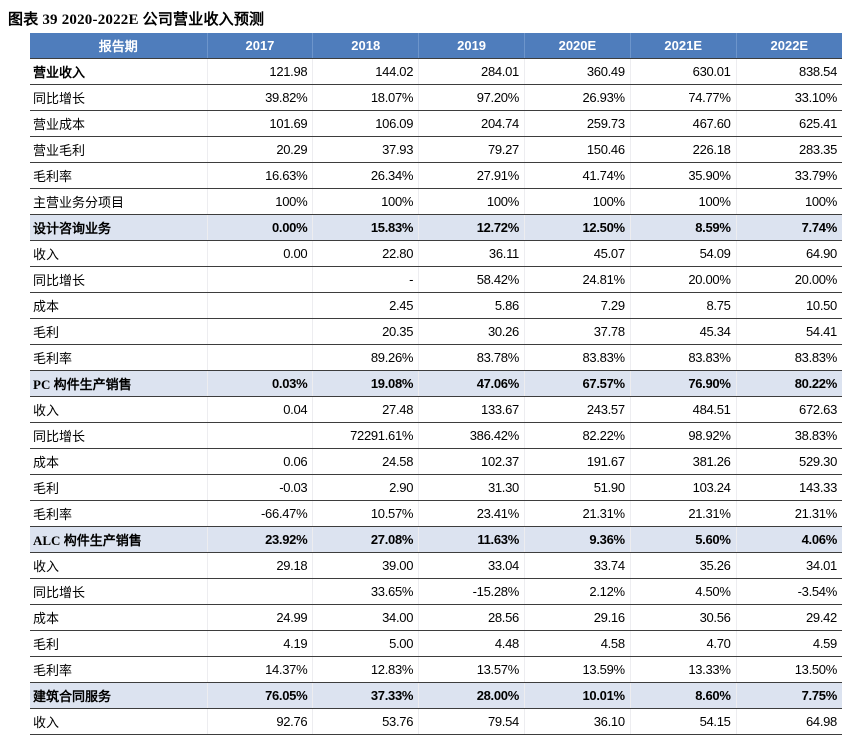 Image resolution: width=852 pixels, height=750 pixels. Describe the element at coordinates (577, 175) in the screenshot. I see `cell-value: 41.74%` at that location.